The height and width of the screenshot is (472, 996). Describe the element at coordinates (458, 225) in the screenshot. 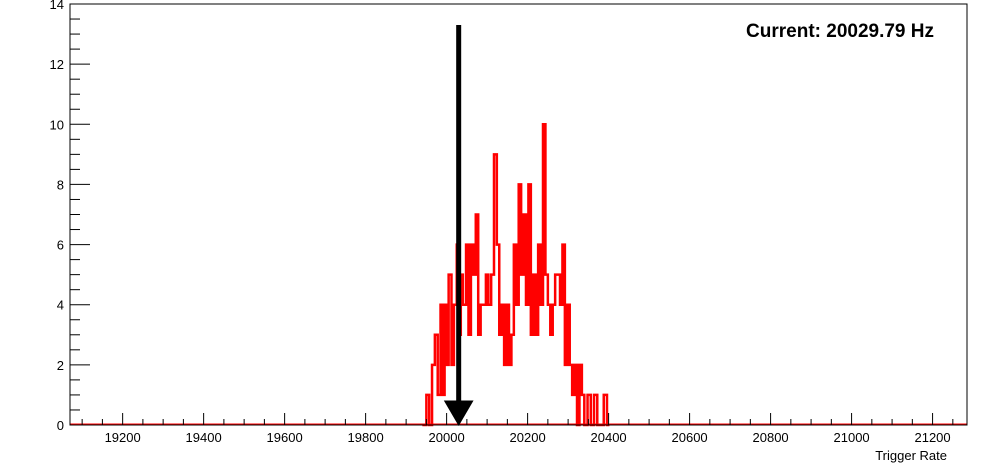

I see `marker-arrow` at that location.